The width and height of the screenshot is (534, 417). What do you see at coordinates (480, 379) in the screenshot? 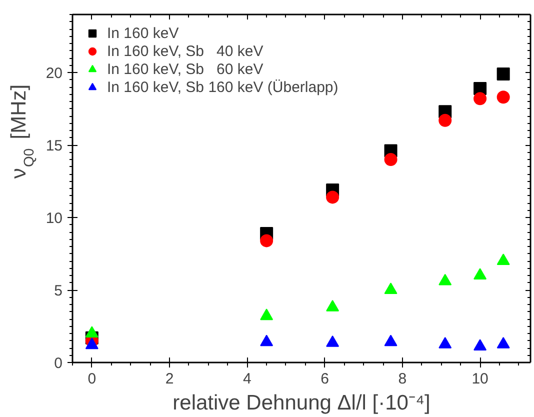
I see `x-tick-label: 10` at bounding box center [480, 379].